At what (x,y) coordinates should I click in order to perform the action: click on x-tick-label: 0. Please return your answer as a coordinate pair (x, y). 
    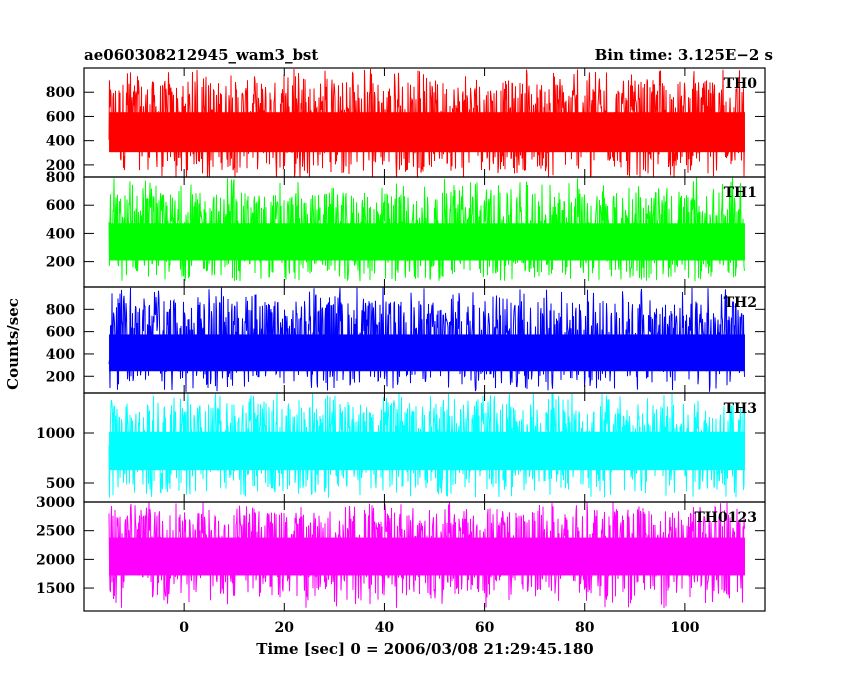
    Looking at the image, I should click on (184, 628).